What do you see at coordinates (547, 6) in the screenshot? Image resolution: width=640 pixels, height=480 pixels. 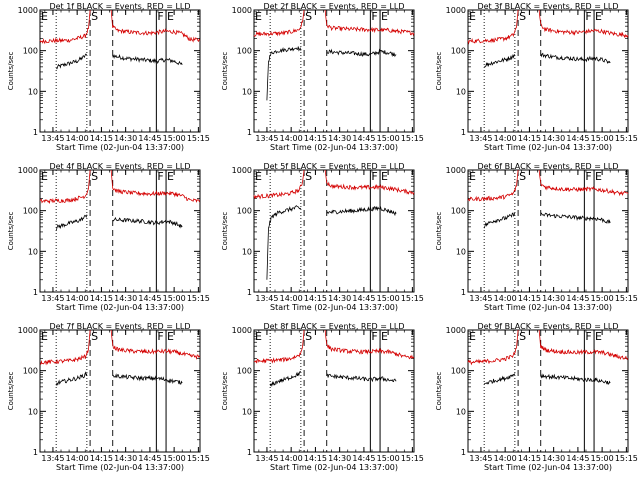 I see `panel-title: Det 3f BLACK = Events, RED = LLD` at bounding box center [547, 6].